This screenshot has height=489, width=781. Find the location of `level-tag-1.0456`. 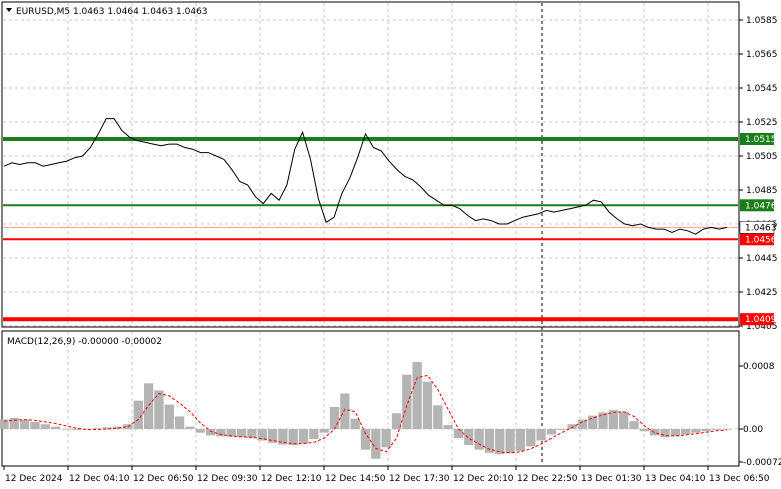

level-tag-1.0456 is located at coordinates (757, 239).